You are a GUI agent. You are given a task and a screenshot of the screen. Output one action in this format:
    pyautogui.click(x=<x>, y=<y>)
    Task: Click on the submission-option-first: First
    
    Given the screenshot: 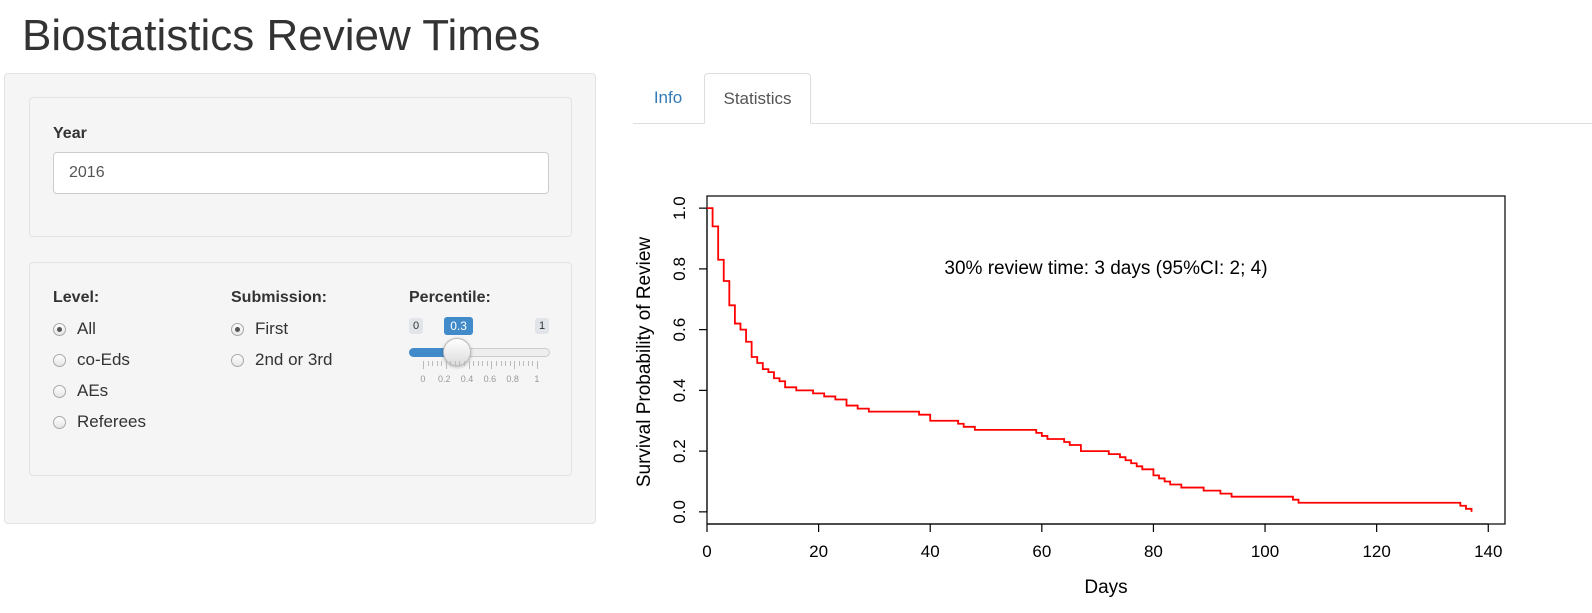 What is the action you would take?
    pyautogui.click(x=259, y=329)
    